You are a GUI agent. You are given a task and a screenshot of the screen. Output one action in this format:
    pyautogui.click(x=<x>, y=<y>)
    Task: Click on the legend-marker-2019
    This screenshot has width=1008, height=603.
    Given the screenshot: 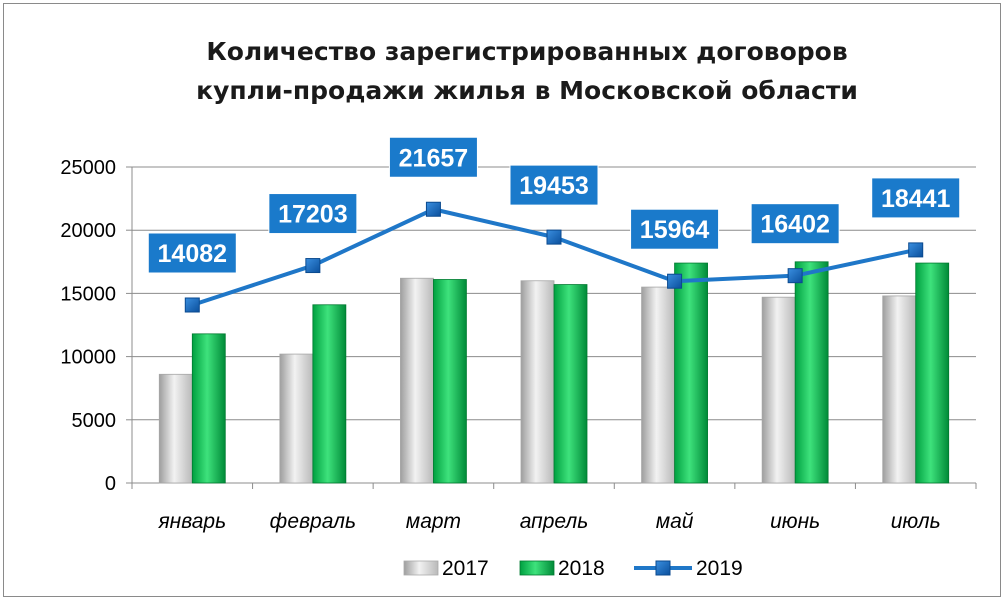 What is the action you would take?
    pyautogui.click(x=663, y=568)
    